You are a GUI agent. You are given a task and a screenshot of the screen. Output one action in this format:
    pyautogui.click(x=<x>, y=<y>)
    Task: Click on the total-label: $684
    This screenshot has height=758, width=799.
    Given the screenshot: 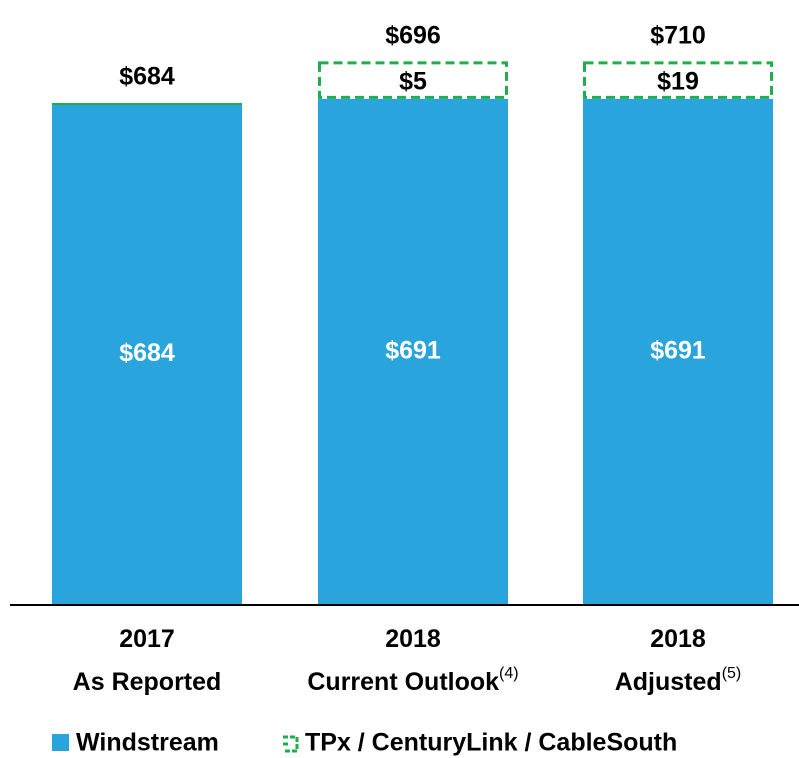 What is the action you would take?
    pyautogui.click(x=147, y=77)
    